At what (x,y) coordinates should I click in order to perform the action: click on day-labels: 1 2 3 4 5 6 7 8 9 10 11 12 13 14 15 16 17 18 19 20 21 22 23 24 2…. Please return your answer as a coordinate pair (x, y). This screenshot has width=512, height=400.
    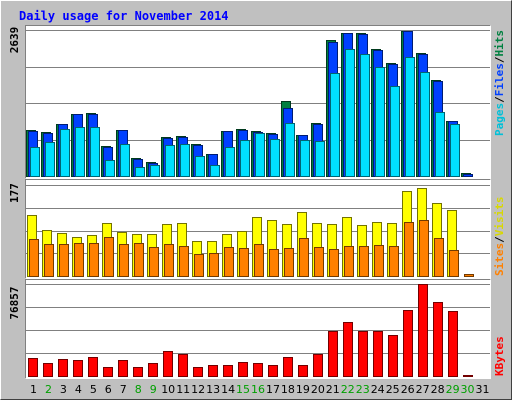
    Looking at the image, I should click on (260, 389).